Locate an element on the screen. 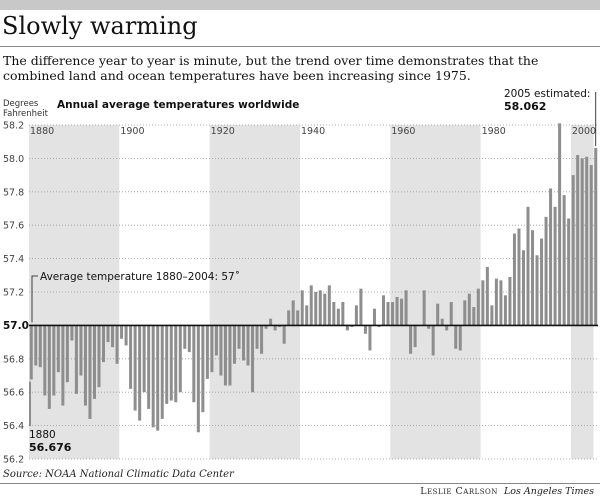 The width and height of the screenshot is (600, 497). end-annotation-value: 58.062 is located at coordinates (525, 106).